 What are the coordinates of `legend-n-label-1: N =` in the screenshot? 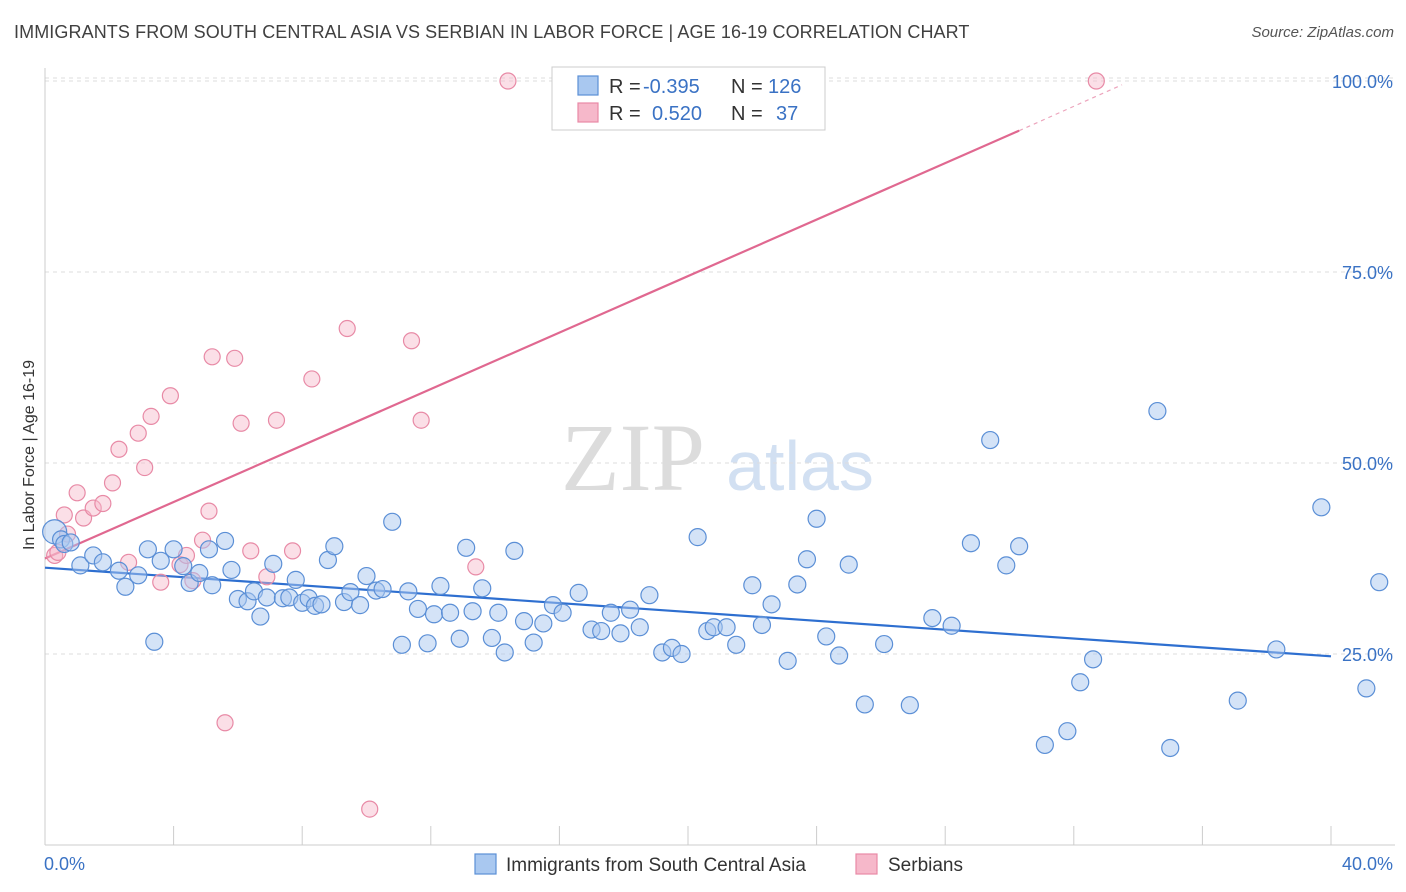 It's located at (747, 87).